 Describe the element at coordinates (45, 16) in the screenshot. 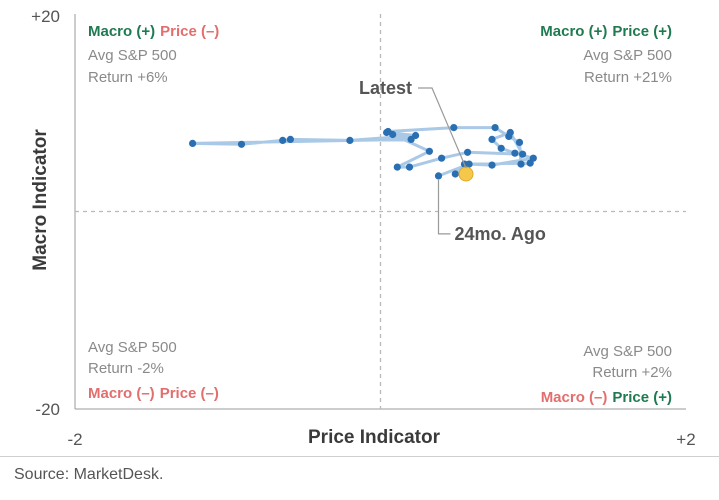

I see `y-tick-top: +20` at that location.